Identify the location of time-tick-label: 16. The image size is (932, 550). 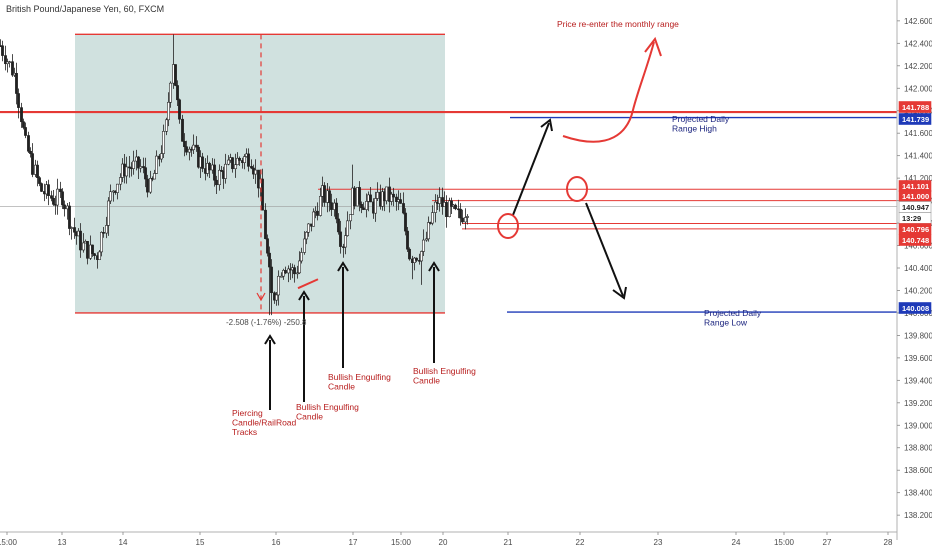
(276, 542).